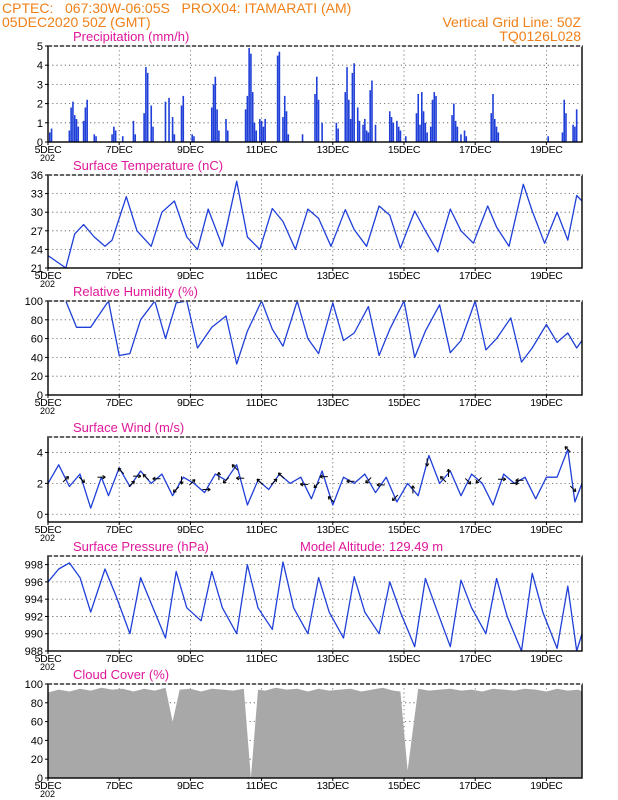 The height and width of the screenshot is (800, 618). What do you see at coordinates (262, 530) in the screenshot?
I see `wind-xtick-label: 11DEC` at bounding box center [262, 530].